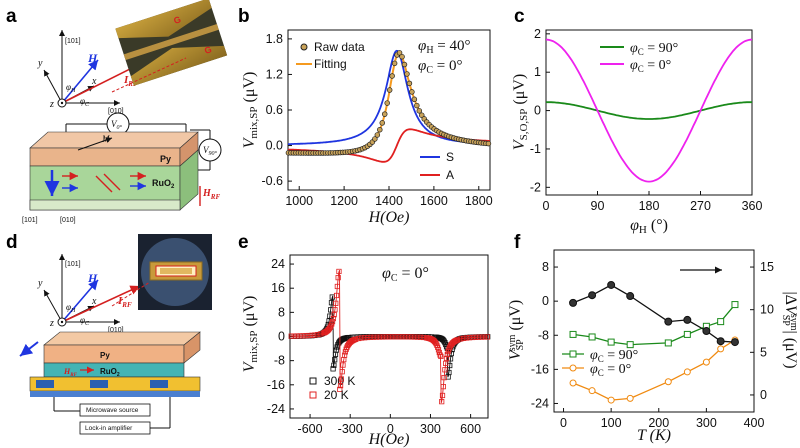  What do you see at coordinates (405, 274) in the screenshot?
I see `annotation-phi-c: φC = 0°` at bounding box center [405, 274].